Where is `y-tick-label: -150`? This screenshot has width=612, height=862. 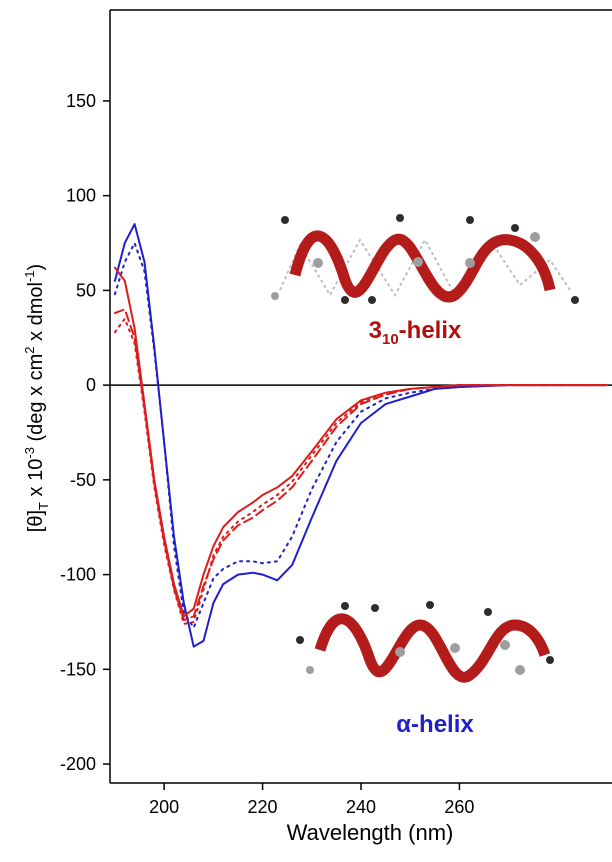
y-tick-label: -150 is located at coordinates (78, 669).